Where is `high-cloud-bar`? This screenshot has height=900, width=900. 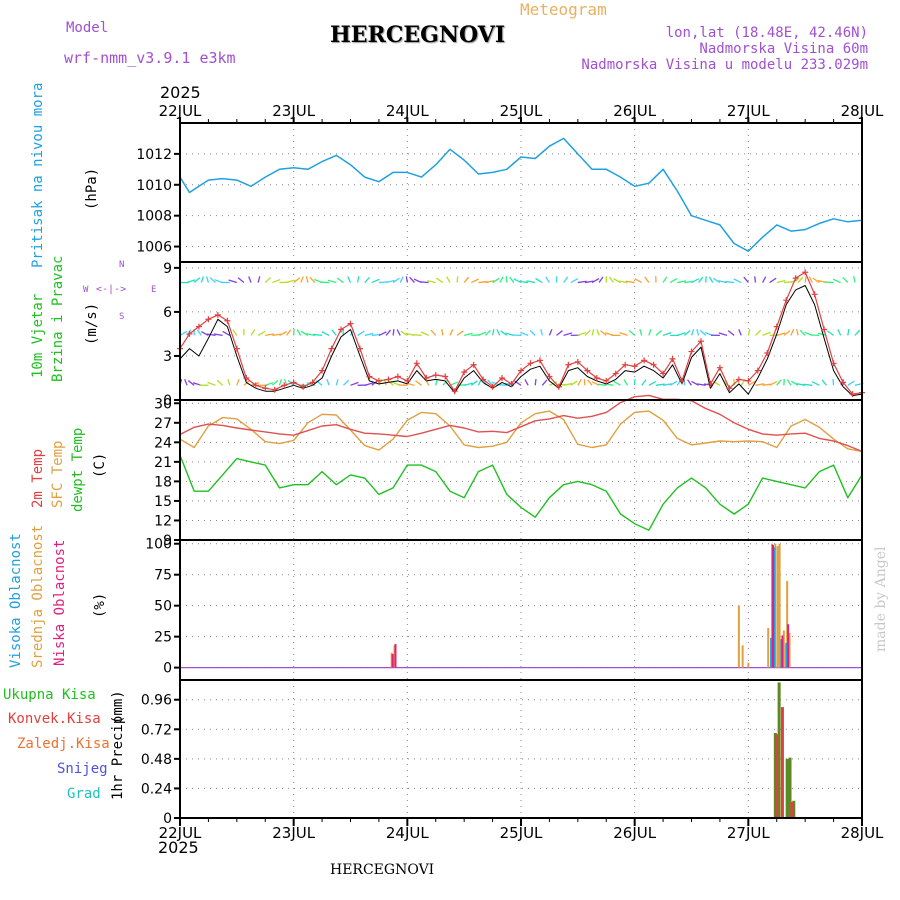 high-cloud-bar is located at coordinates (771, 652).